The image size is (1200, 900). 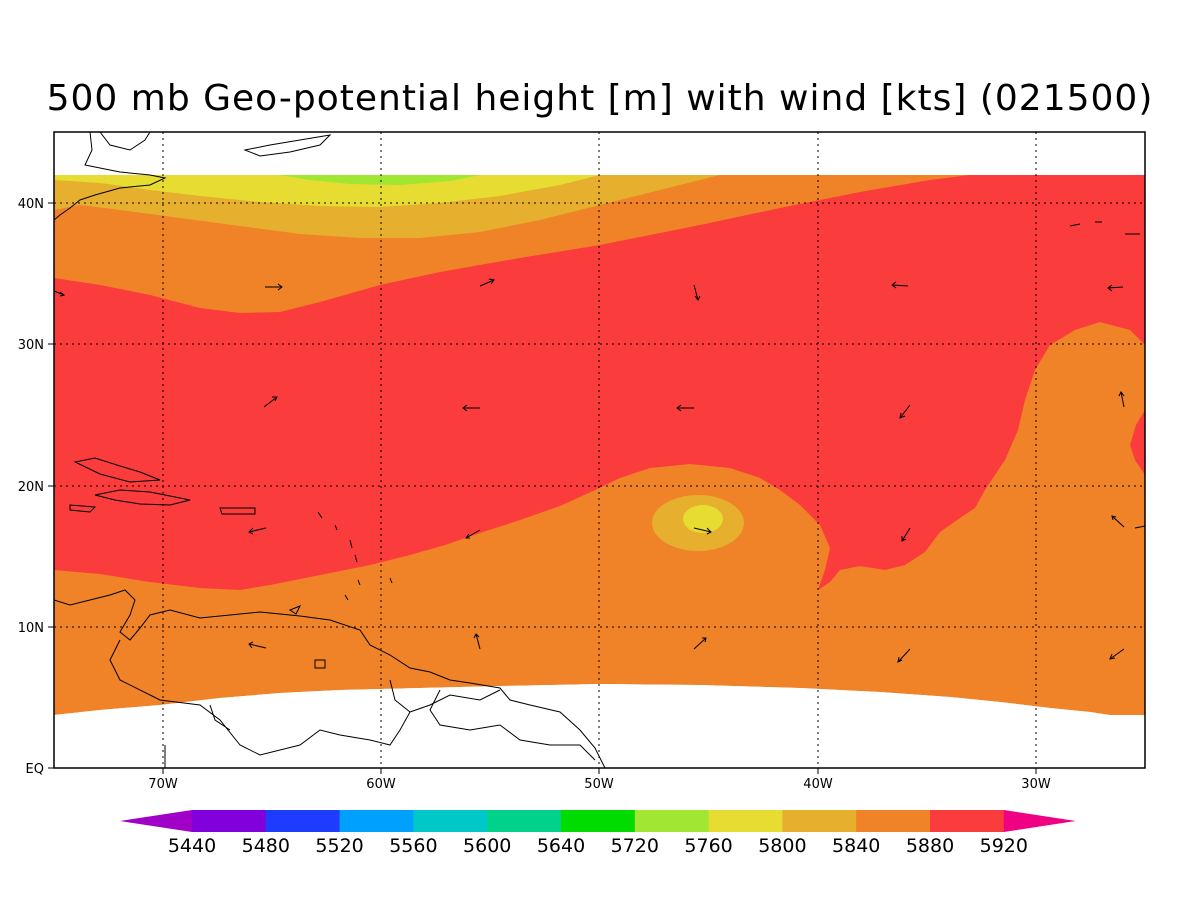 I want to click on contour-5880-east, so click(x=1137, y=442).